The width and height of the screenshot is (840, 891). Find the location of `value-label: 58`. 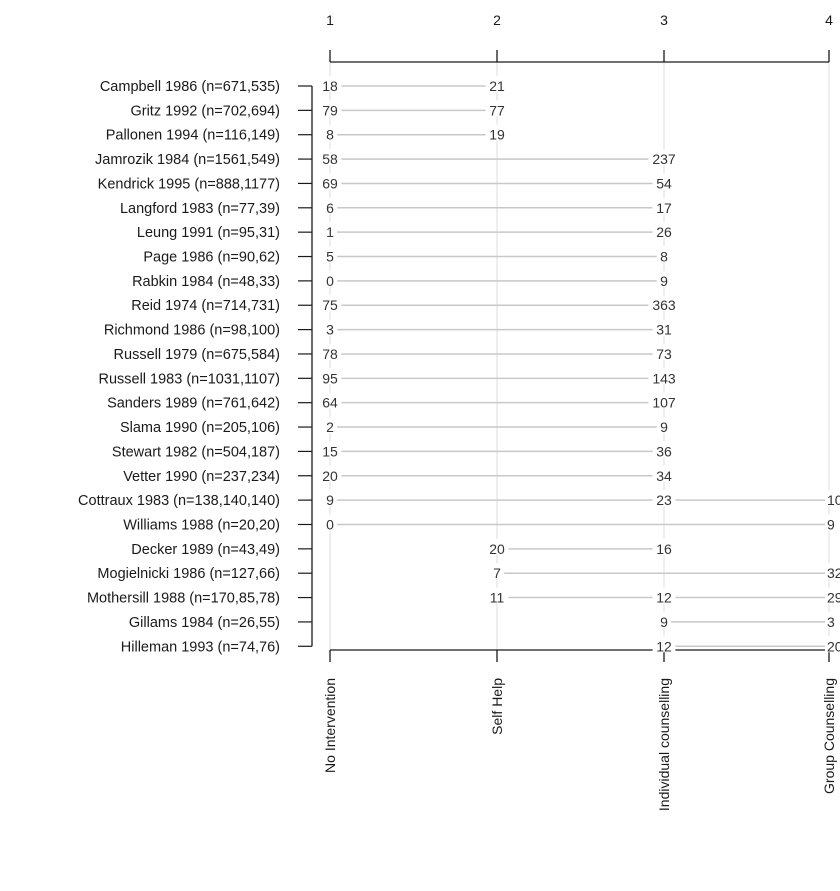

value-label: 58 is located at coordinates (330, 159).